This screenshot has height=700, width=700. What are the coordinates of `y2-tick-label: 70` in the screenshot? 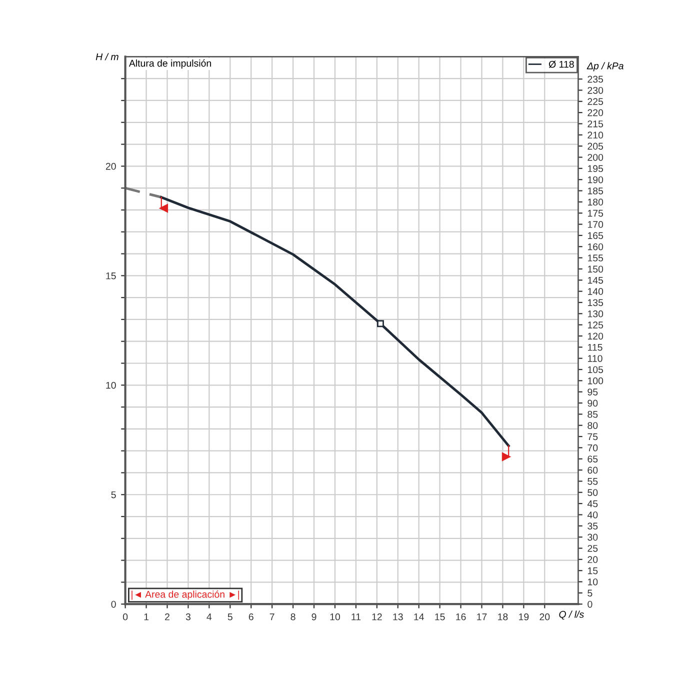 It's located at (593, 448).